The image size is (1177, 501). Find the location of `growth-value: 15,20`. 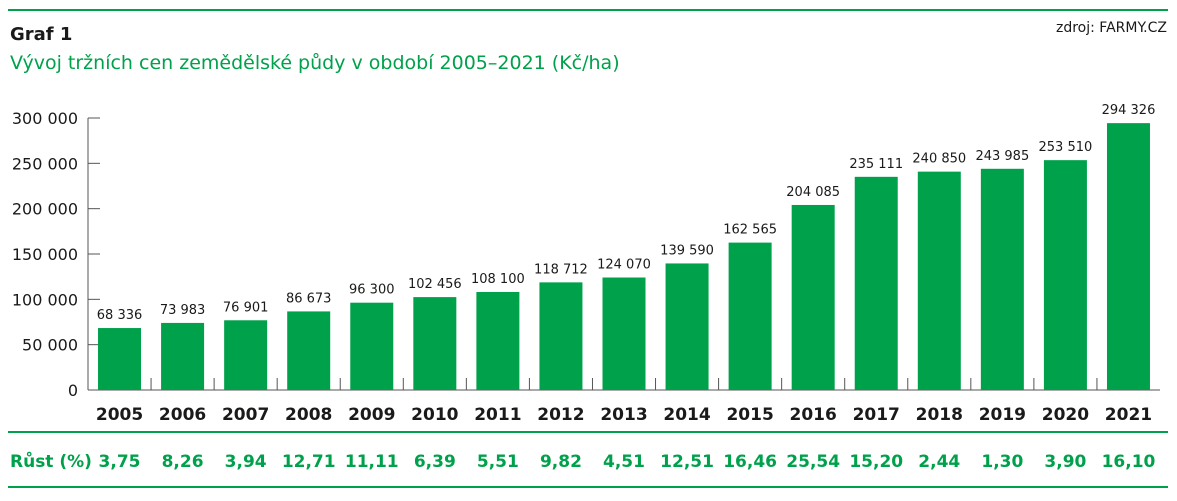

growth-value: 15,20 is located at coordinates (876, 462).